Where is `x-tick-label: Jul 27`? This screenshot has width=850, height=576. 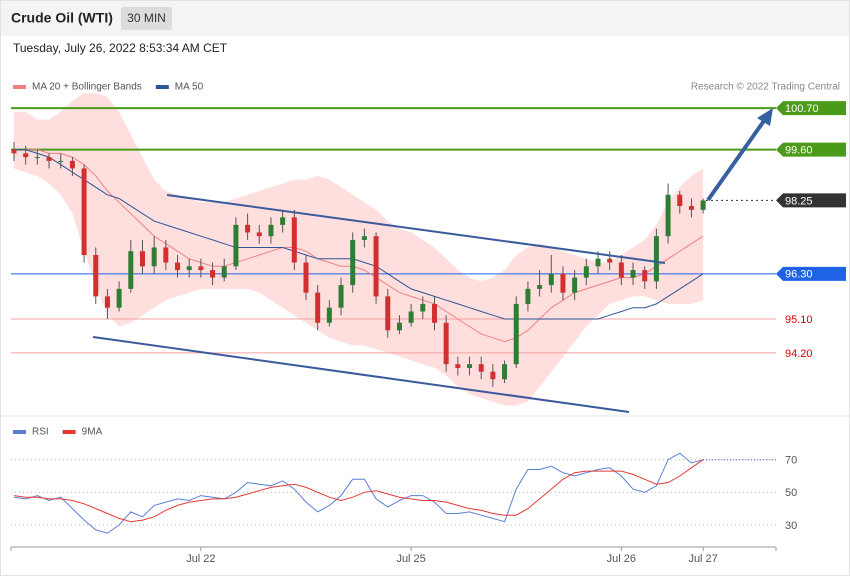 x-tick-label: Jul 27 is located at coordinates (702, 559).